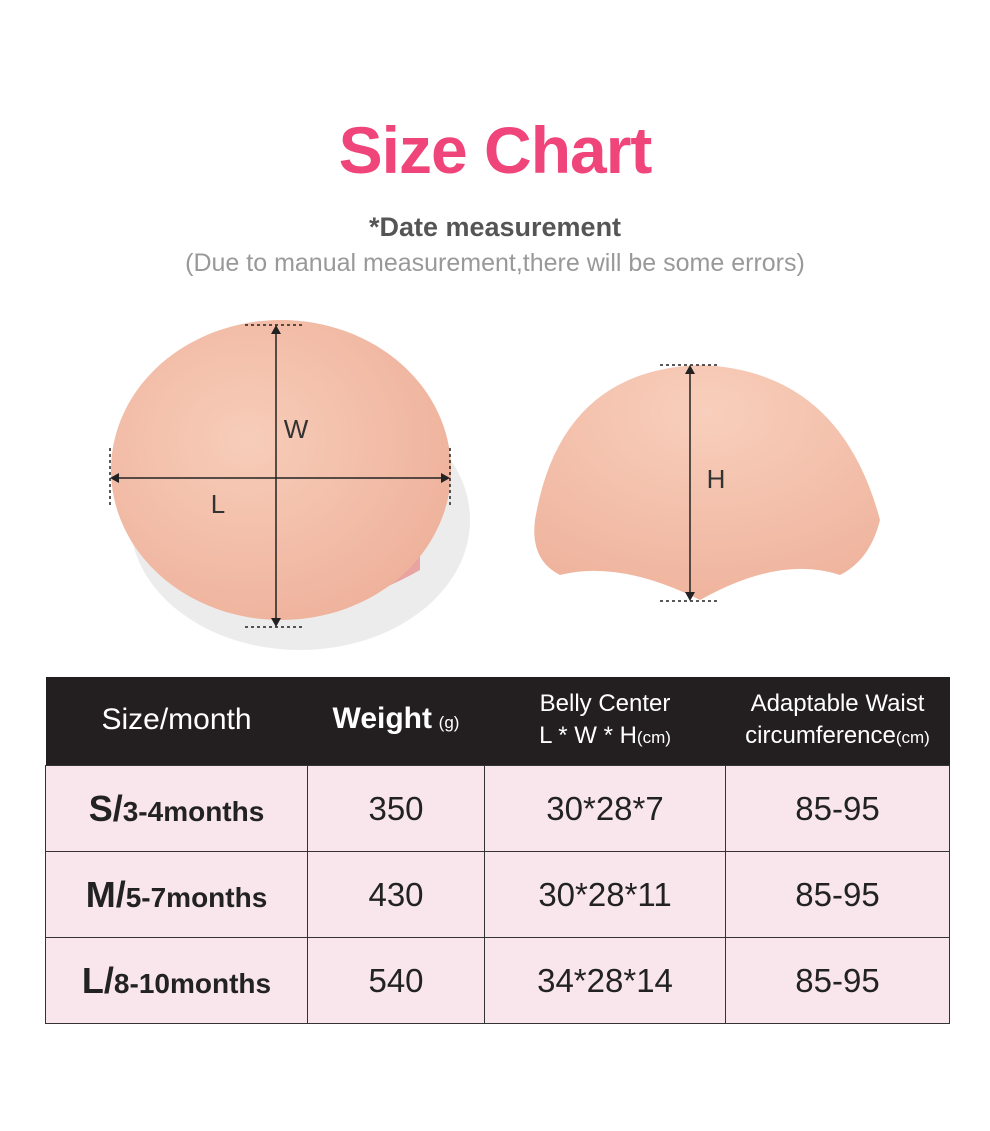 This screenshot has width=990, height=1131. Describe the element at coordinates (97, 980) in the screenshot. I see `size: L/` at that location.